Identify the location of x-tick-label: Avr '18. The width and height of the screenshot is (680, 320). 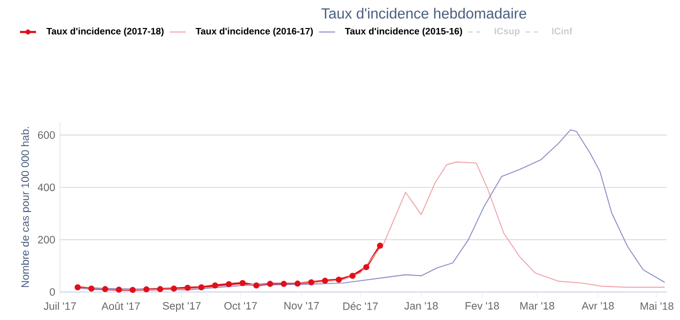
(598, 306).